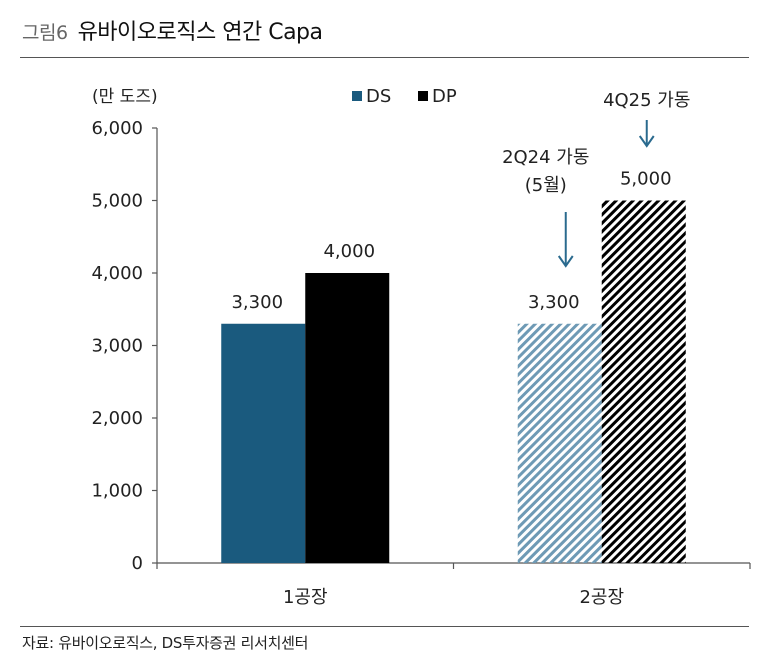 The width and height of the screenshot is (773, 660). Describe the element at coordinates (45, 33) in the screenshot. I see `figure-label: 그림6` at that location.